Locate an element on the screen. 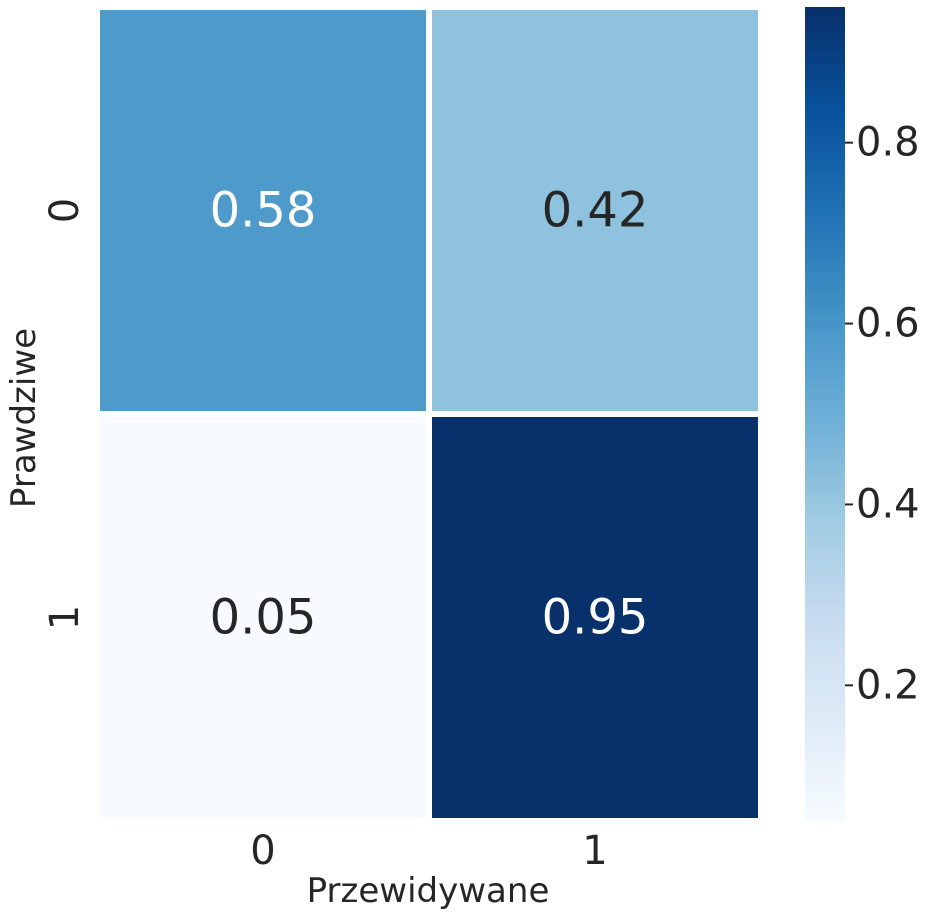 Image resolution: width=926 pixels, height=916 pixels. cell-value-label-1-1: 0.95 is located at coordinates (595, 618).